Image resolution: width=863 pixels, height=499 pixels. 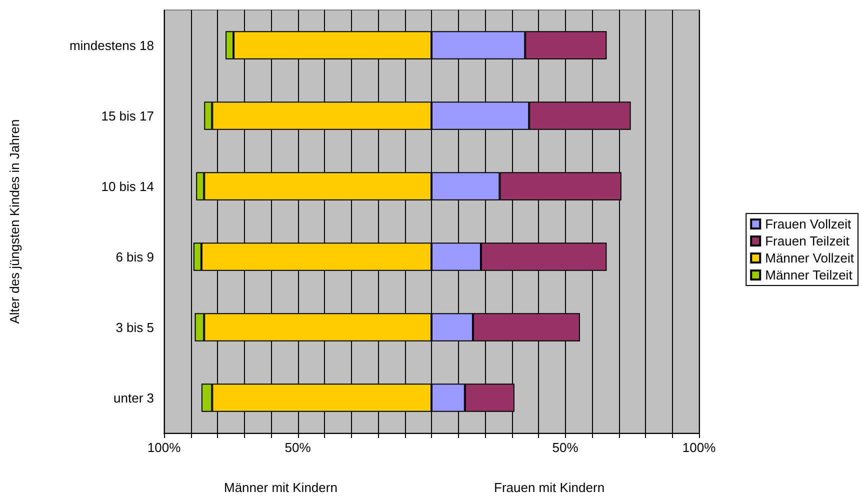 I want to click on y-tick-label: 10 bis 14, so click(x=127, y=186).